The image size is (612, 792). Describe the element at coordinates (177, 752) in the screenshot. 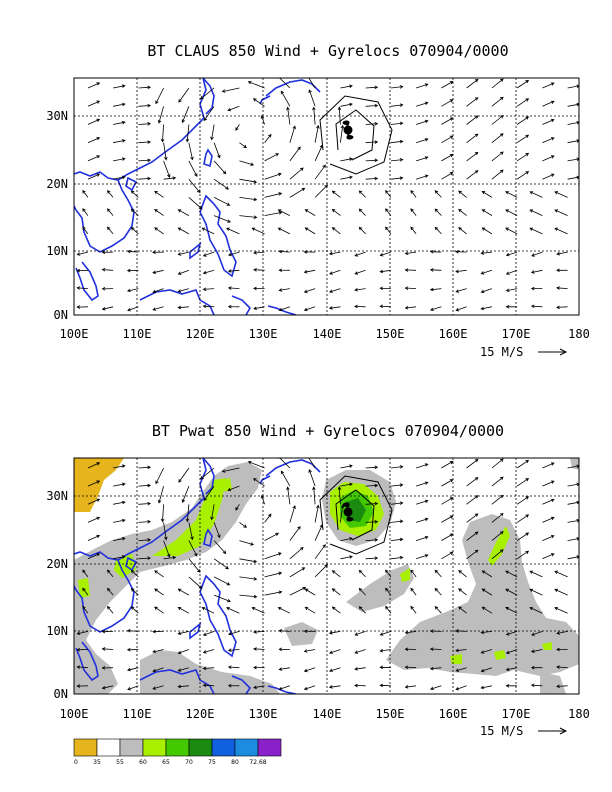

I see `pwat-colorbar: 0 35 55 60 65 70 75 80 72.68` at that location.